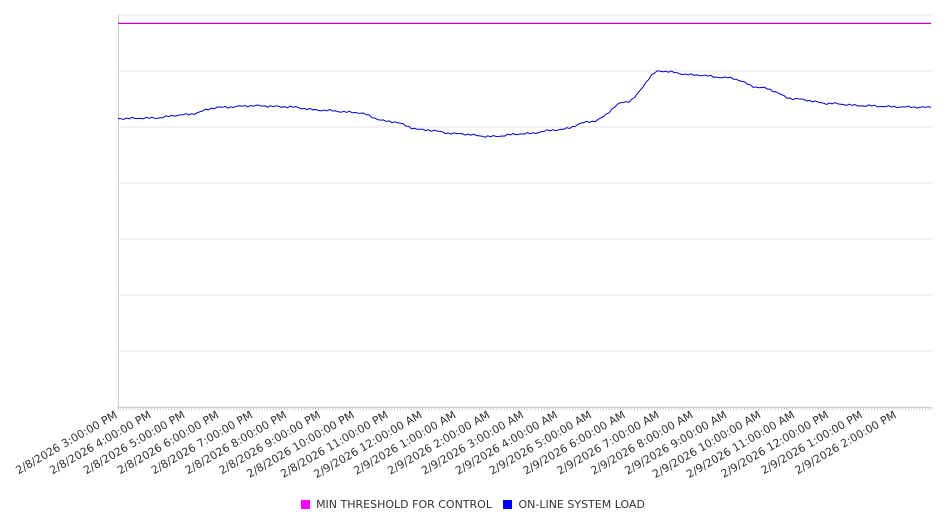 This screenshot has height=526, width=946. I want to click on legend-swatch-min-threshold, so click(306, 504).